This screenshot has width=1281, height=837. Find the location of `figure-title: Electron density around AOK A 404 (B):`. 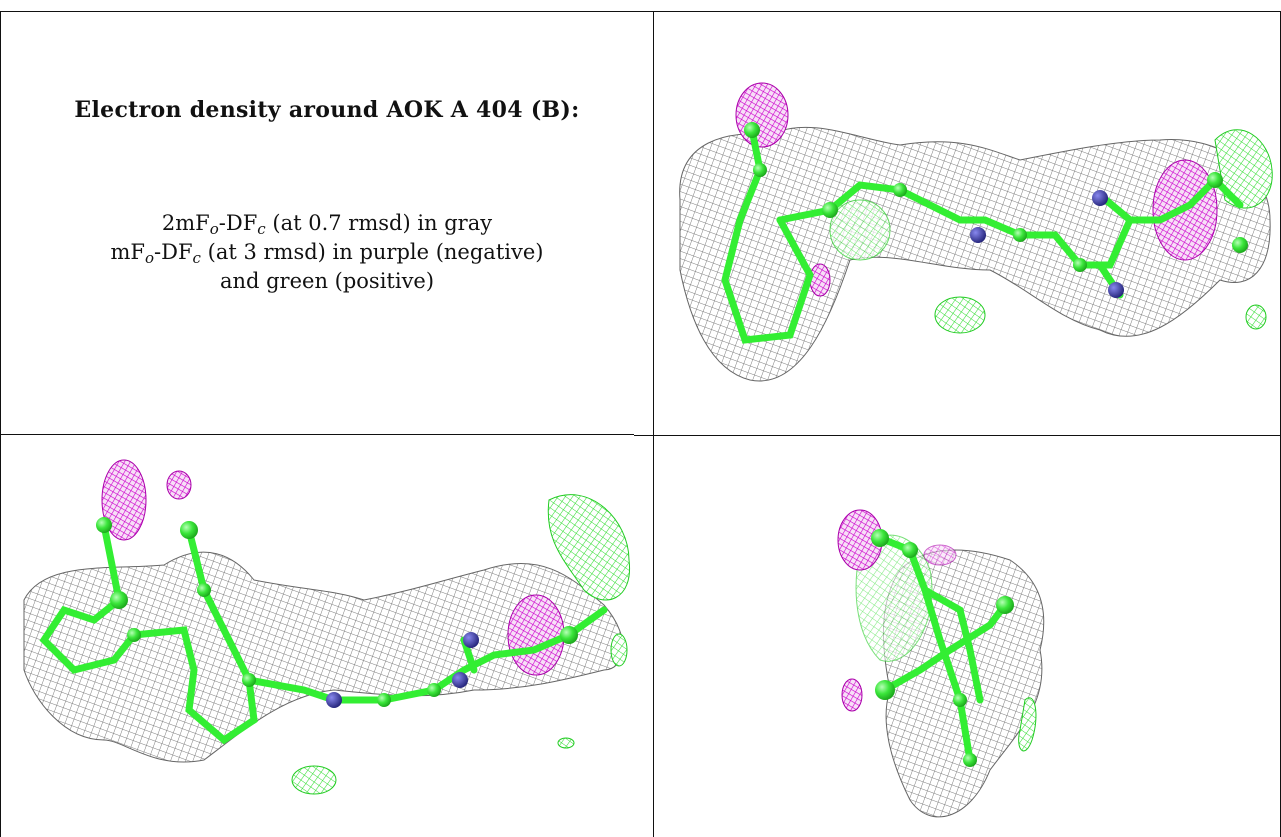

figure-title: Electron density around AOK A 404 (B): is located at coordinates (327, 110).